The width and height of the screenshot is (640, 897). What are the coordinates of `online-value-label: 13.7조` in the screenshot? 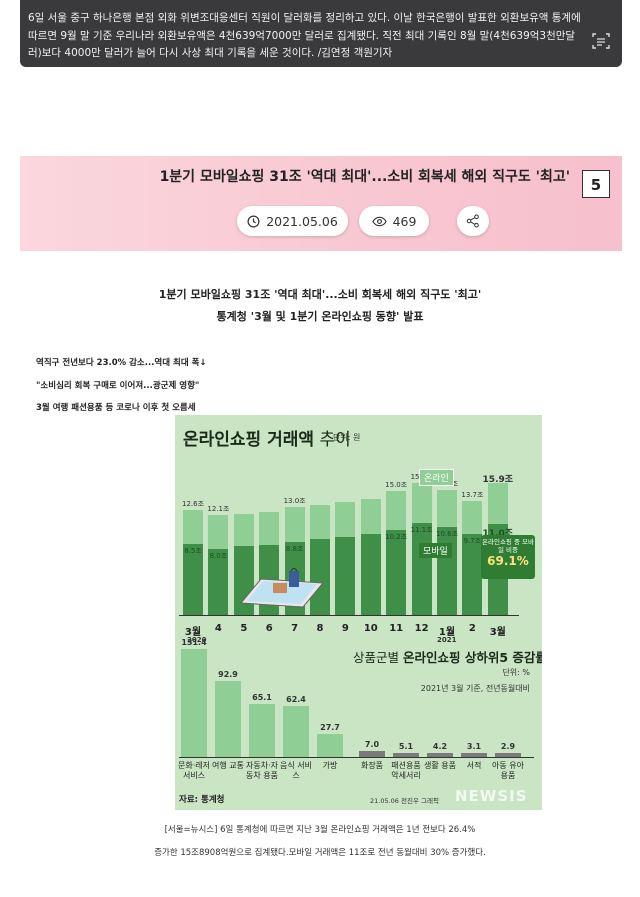 It's located at (472, 495).